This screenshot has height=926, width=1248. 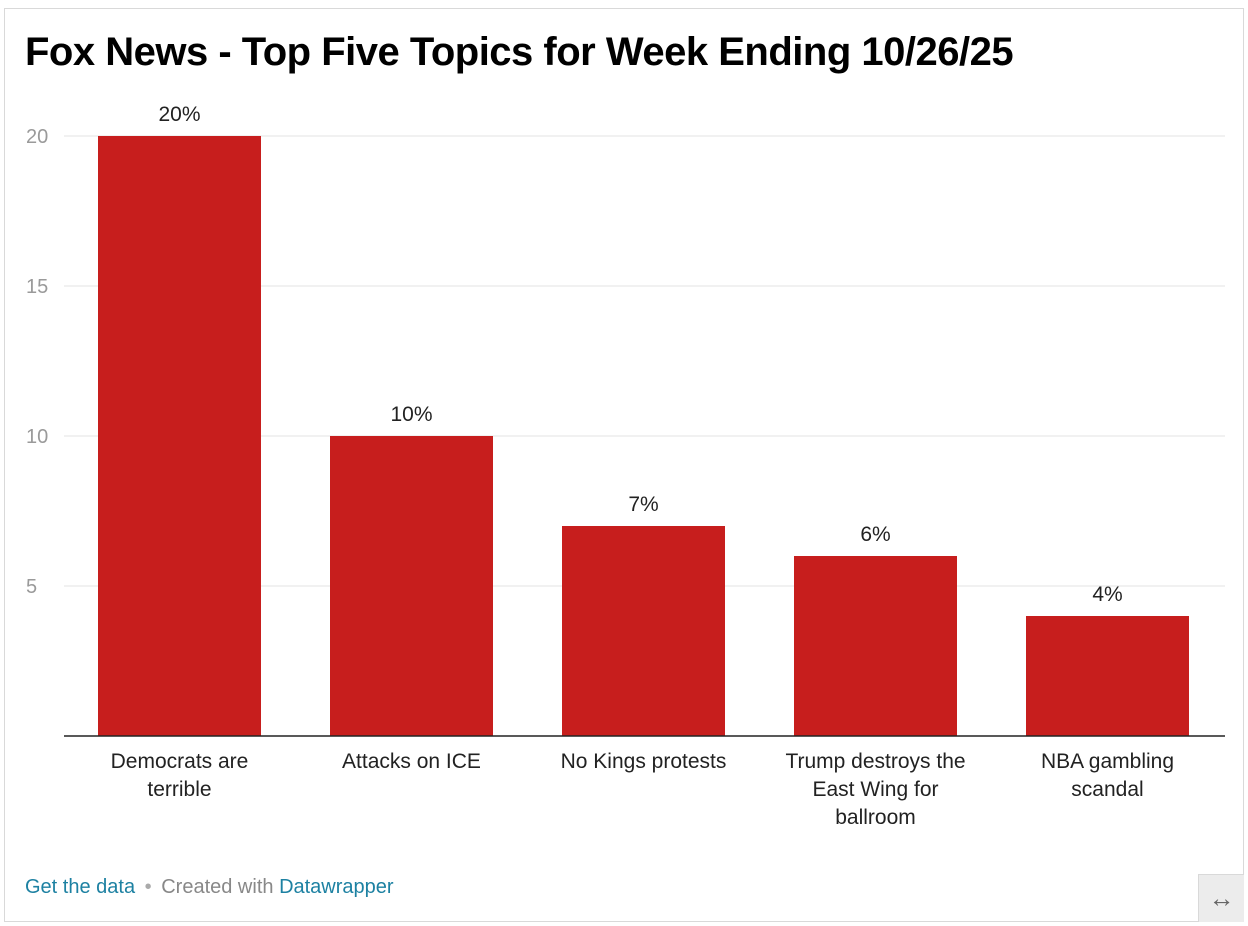 What do you see at coordinates (37, 137) in the screenshot?
I see `y-tick-label: 20` at bounding box center [37, 137].